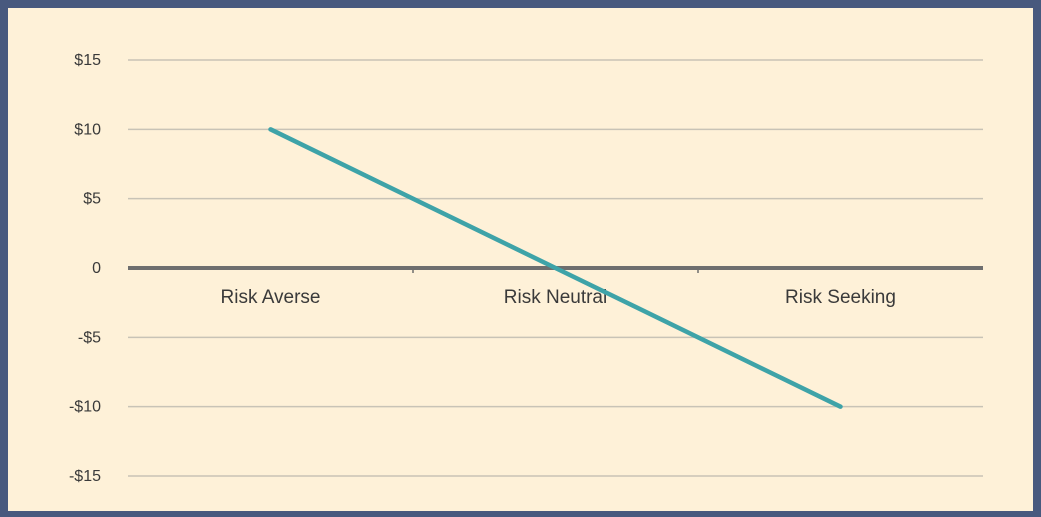 The image size is (1041, 517). What do you see at coordinates (92, 199) in the screenshot?
I see `y-tick-label: $5` at bounding box center [92, 199].